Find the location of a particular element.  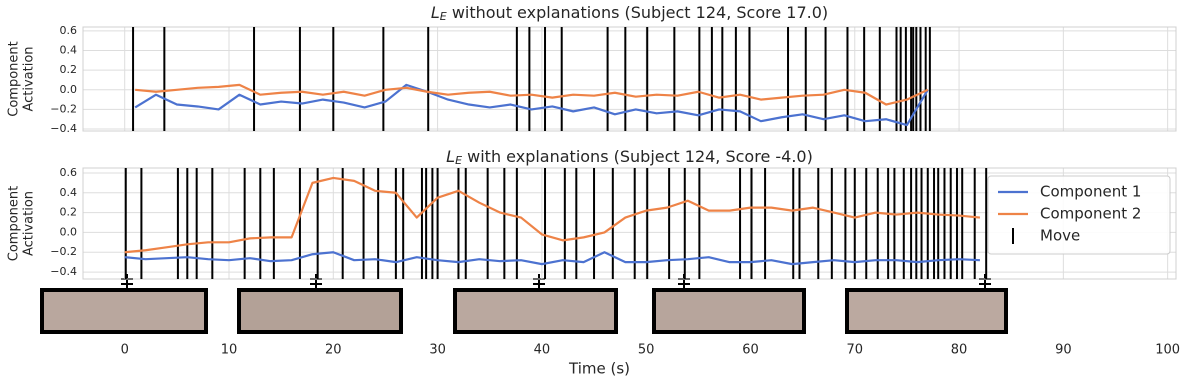

legend-label: Move is located at coordinates (1060, 236).